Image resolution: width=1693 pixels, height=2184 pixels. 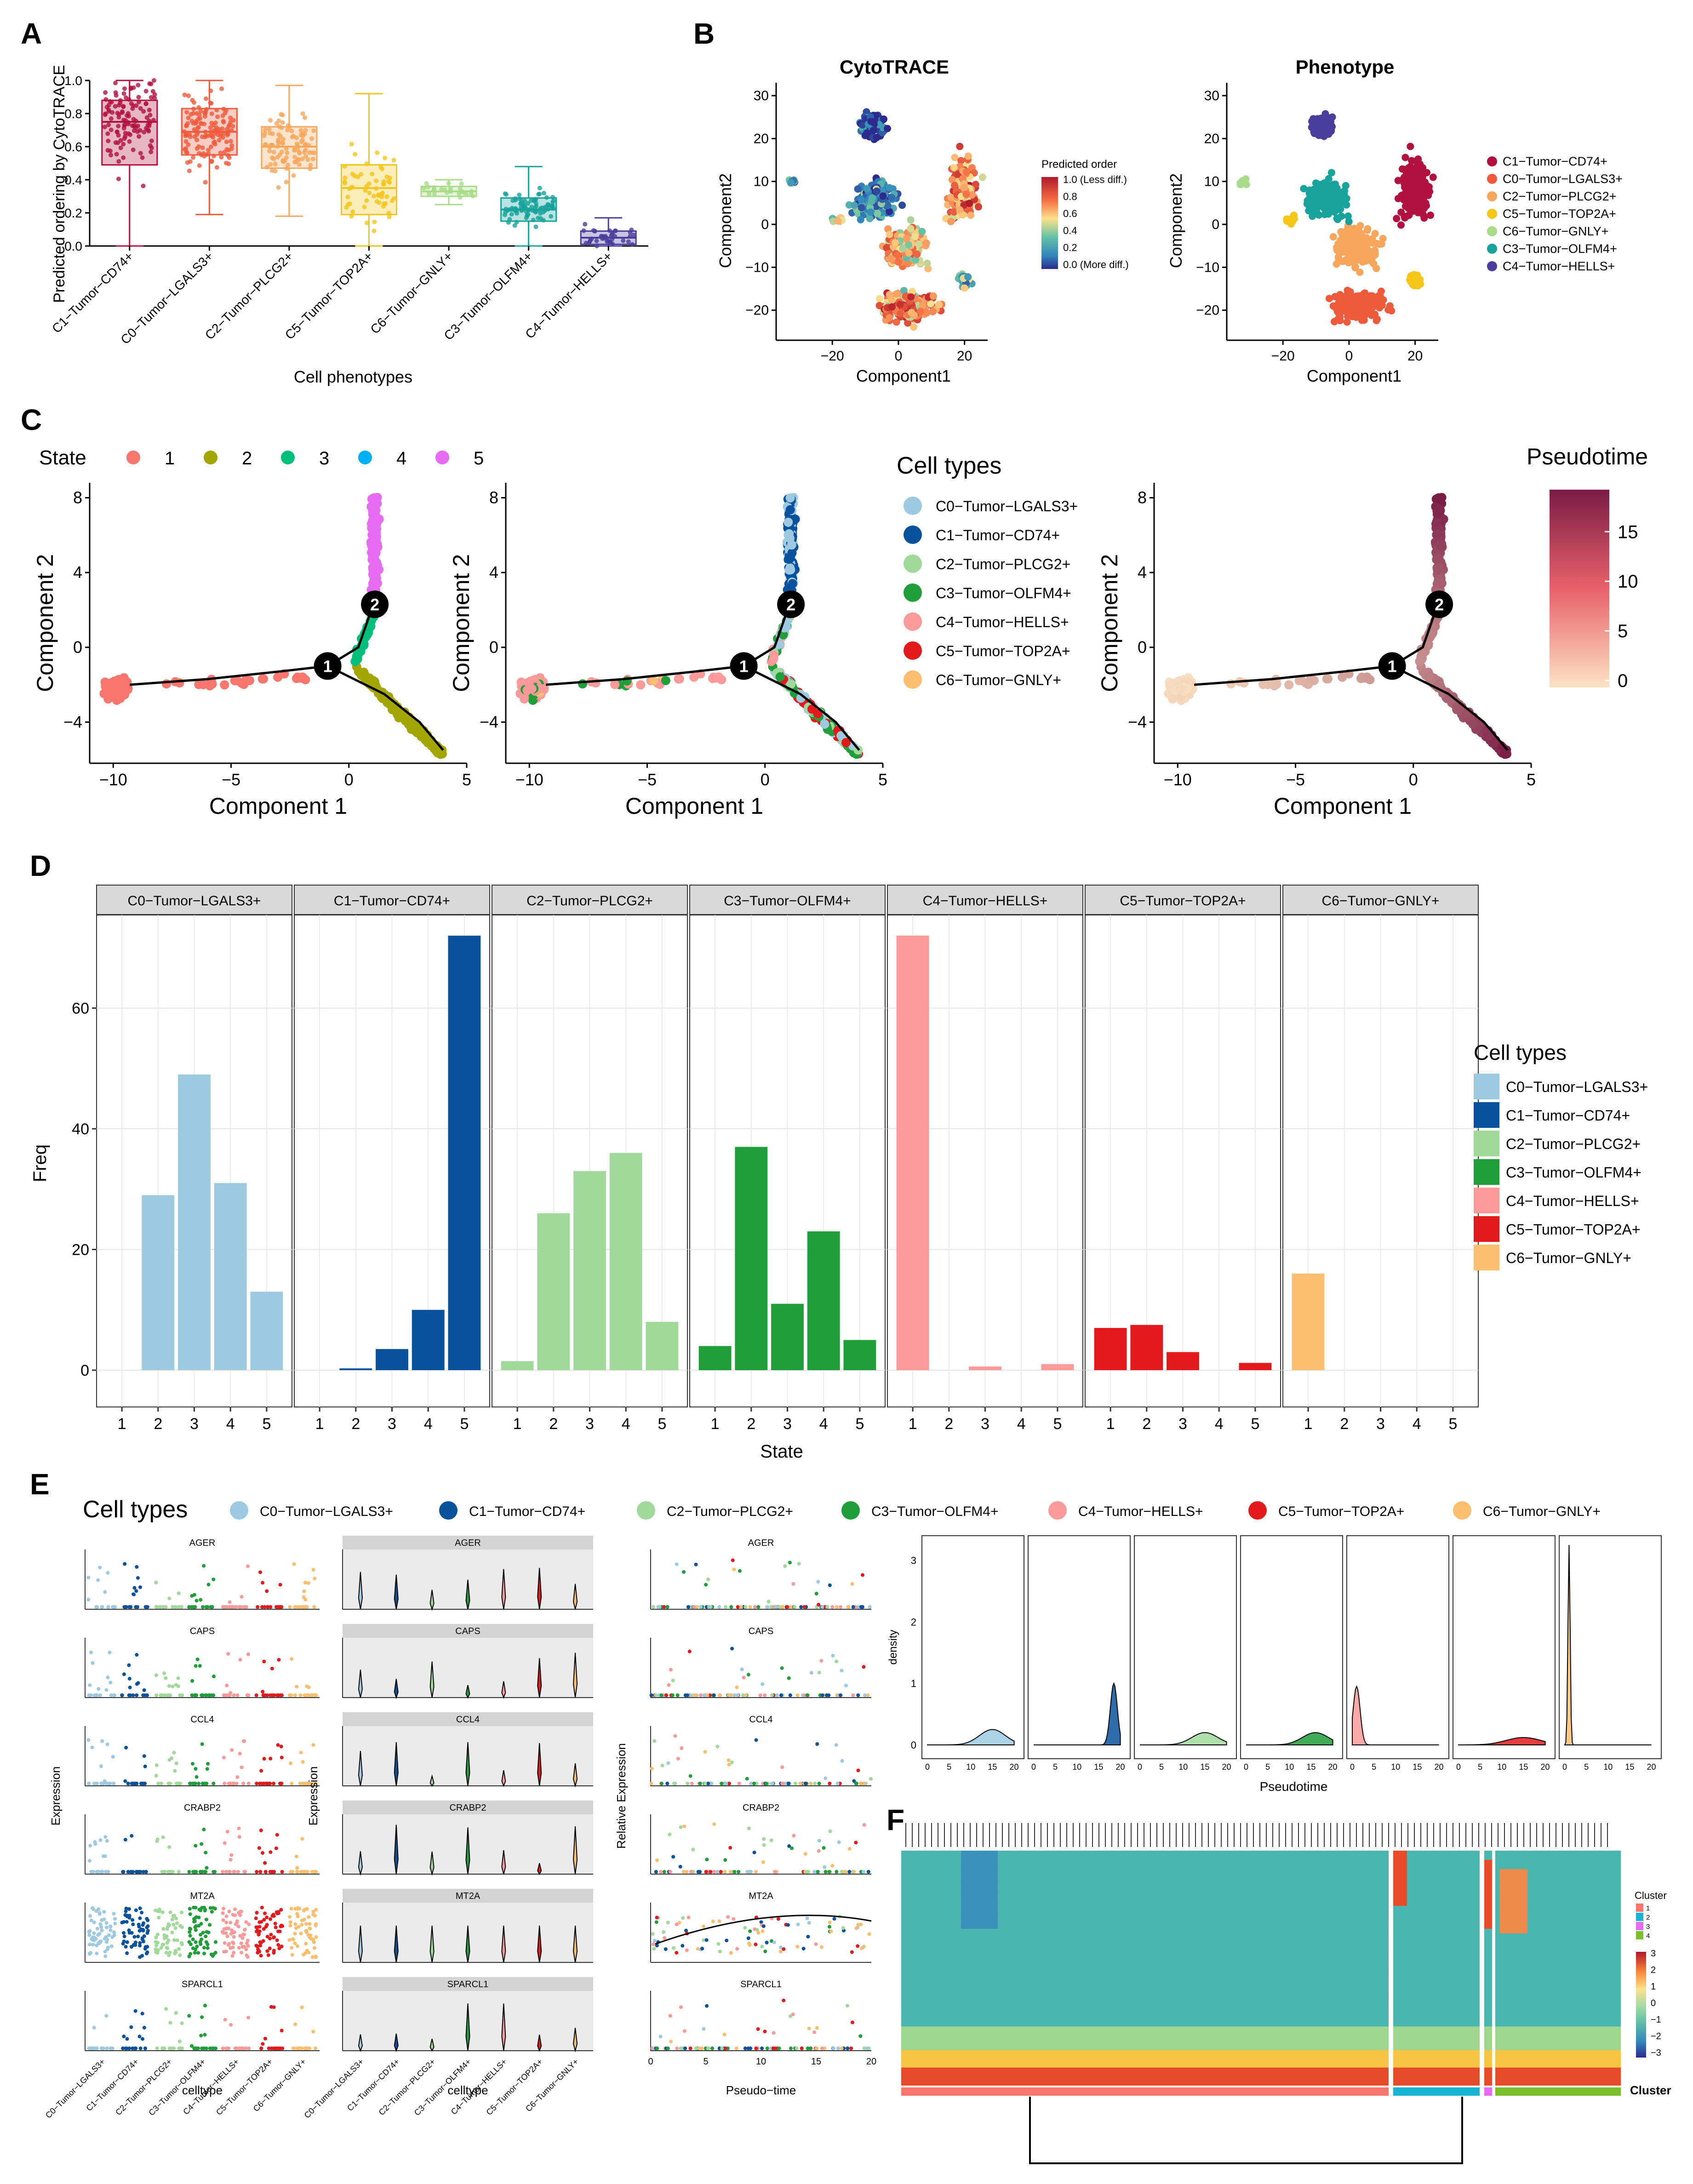 What do you see at coordinates (392, 901) in the screenshot?
I see `panel-d-facet-title: C1−Tumor−CD74+` at bounding box center [392, 901].